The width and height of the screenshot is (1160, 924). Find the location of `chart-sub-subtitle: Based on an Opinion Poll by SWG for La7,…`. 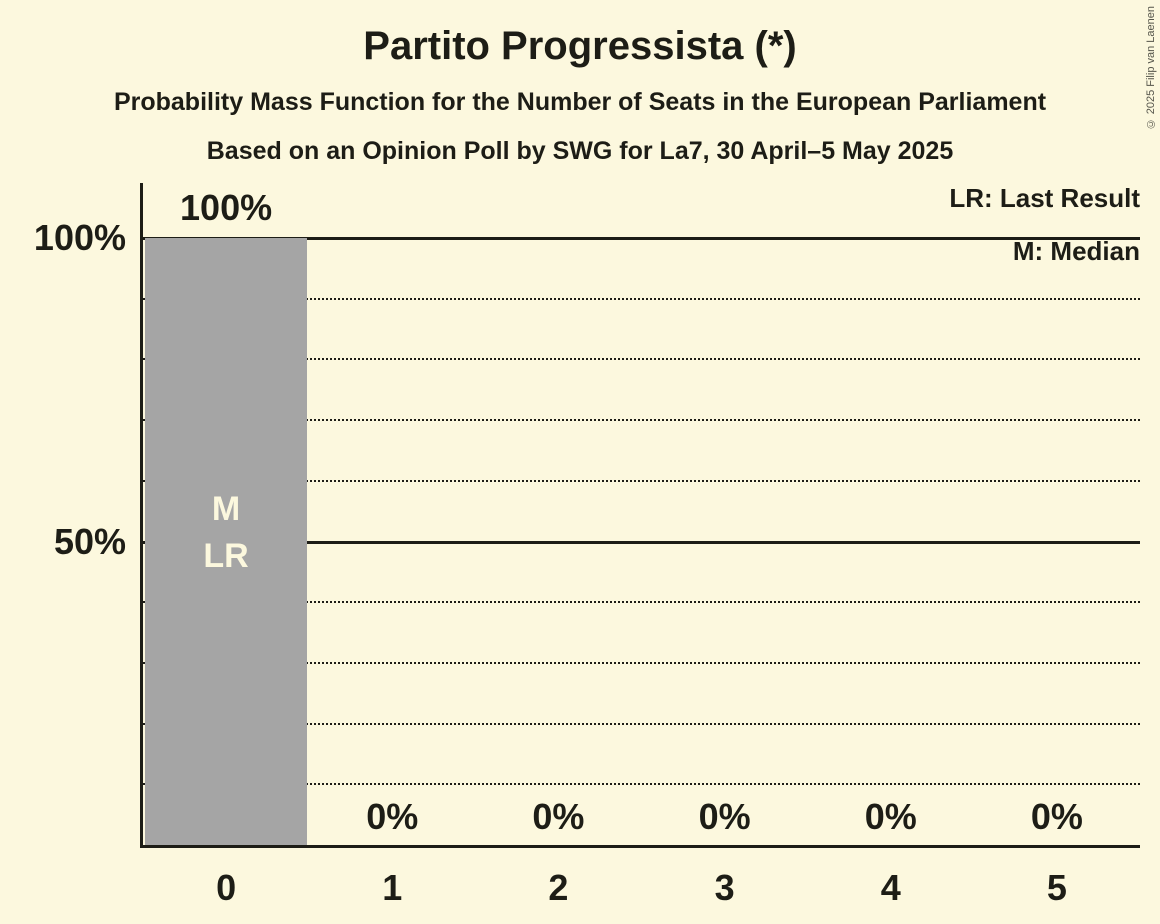

chart-sub-subtitle: Based on an Opinion Poll by SWG for La7,… is located at coordinates (580, 151).